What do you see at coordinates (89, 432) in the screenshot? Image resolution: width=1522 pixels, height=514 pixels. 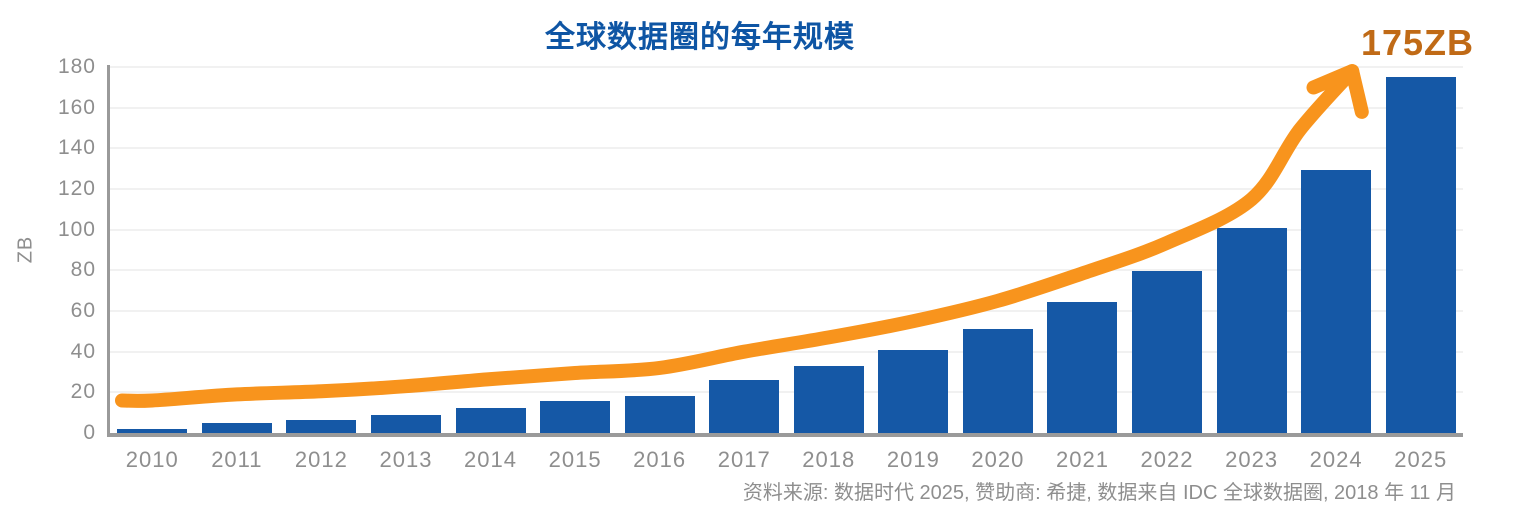 I see `y-tick-0: 0` at bounding box center [89, 432].